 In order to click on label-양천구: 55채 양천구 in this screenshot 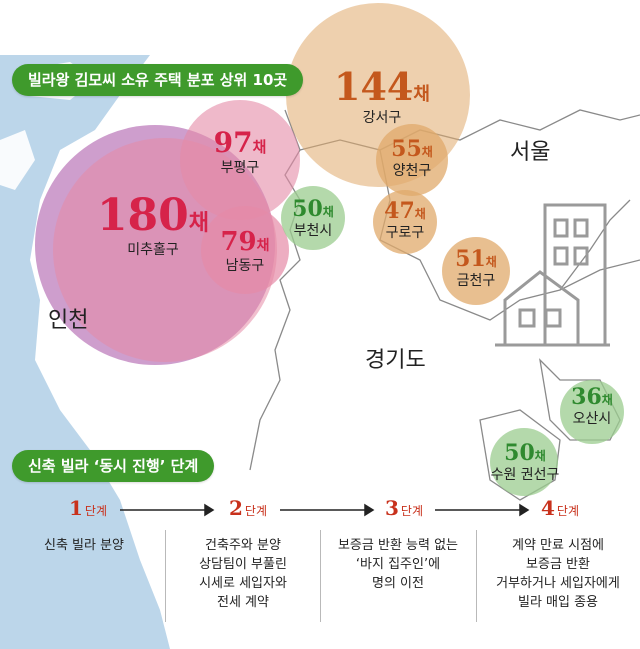, I will do `click(412, 158)`.